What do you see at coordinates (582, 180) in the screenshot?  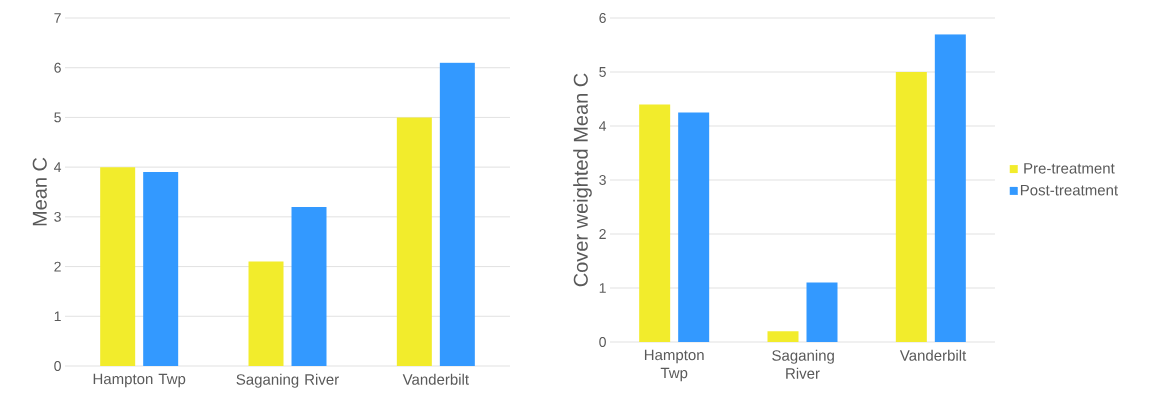 I see `y-axis-title: Cover weighted Mean C` at bounding box center [582, 180].